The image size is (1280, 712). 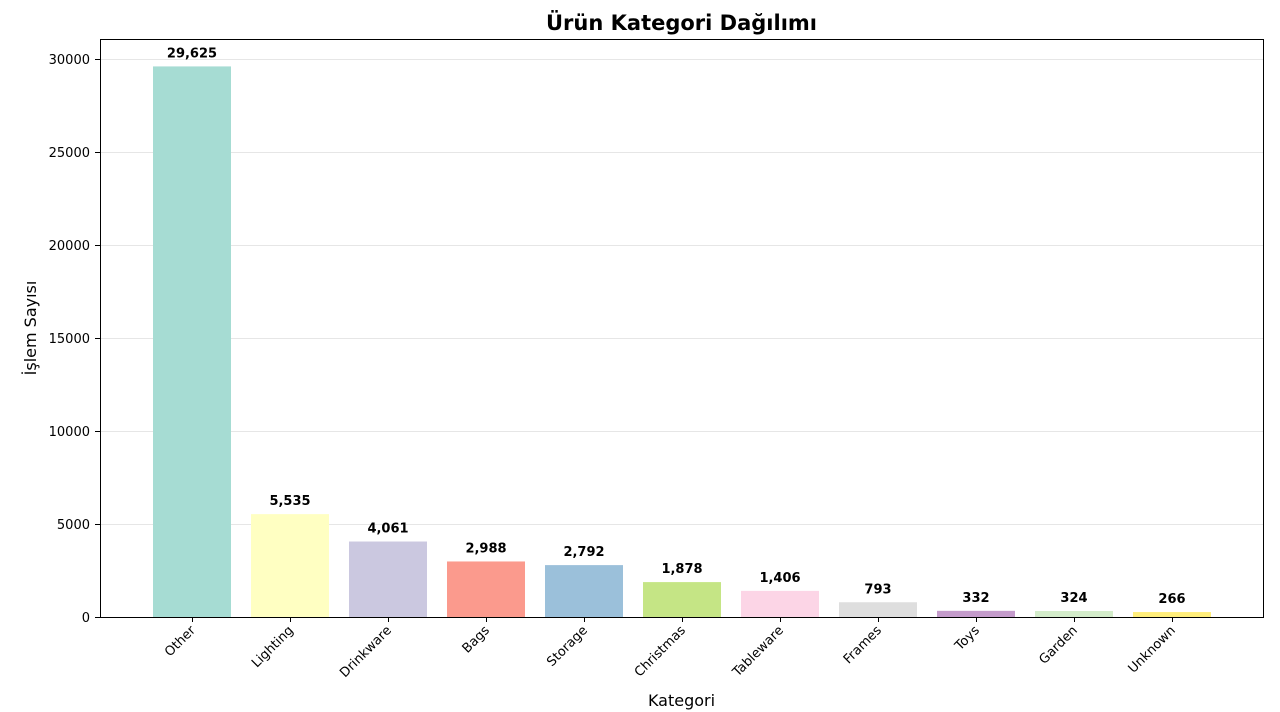 What do you see at coordinates (878, 609) in the screenshot?
I see `bar-frames` at bounding box center [878, 609].